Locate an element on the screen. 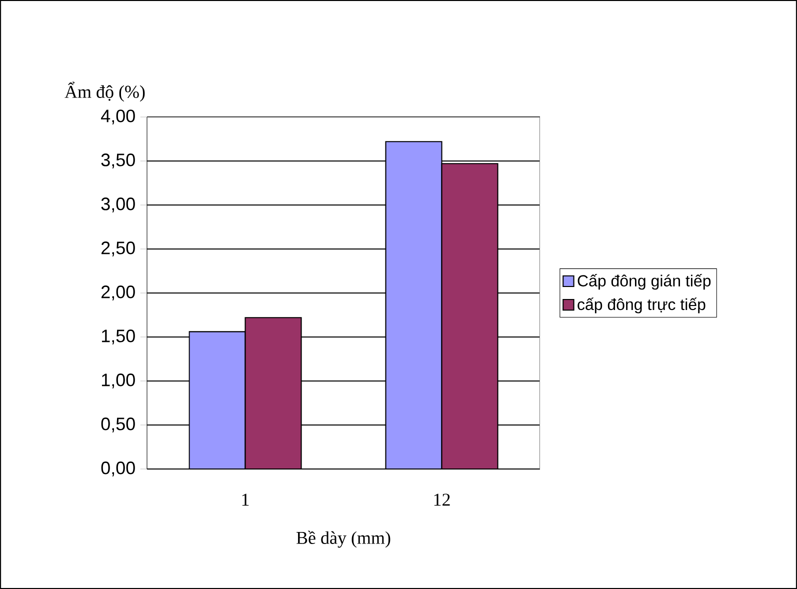 The height and width of the screenshot is (589, 797). y-tick-label: 2,00 is located at coordinates (118, 293).